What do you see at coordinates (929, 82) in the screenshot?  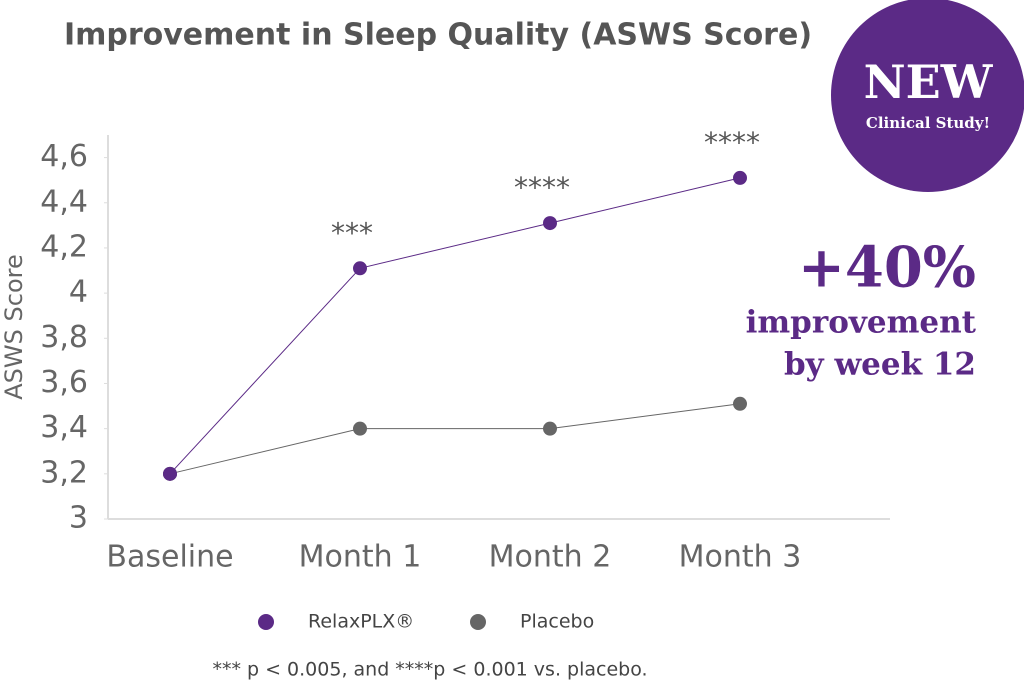 I see `badge-title: NEW` at bounding box center [929, 82].